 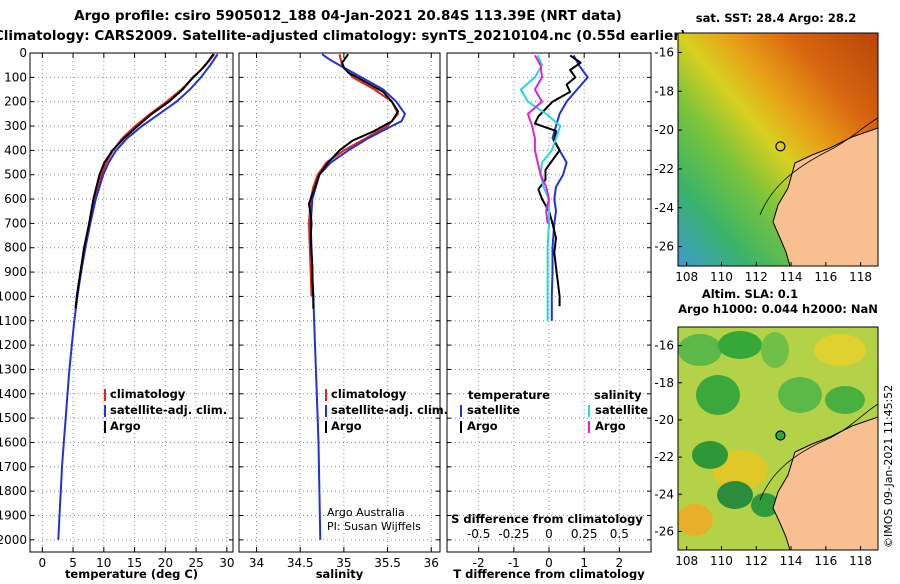 I want to click on x-tick-label: 20, so click(x=165, y=563).